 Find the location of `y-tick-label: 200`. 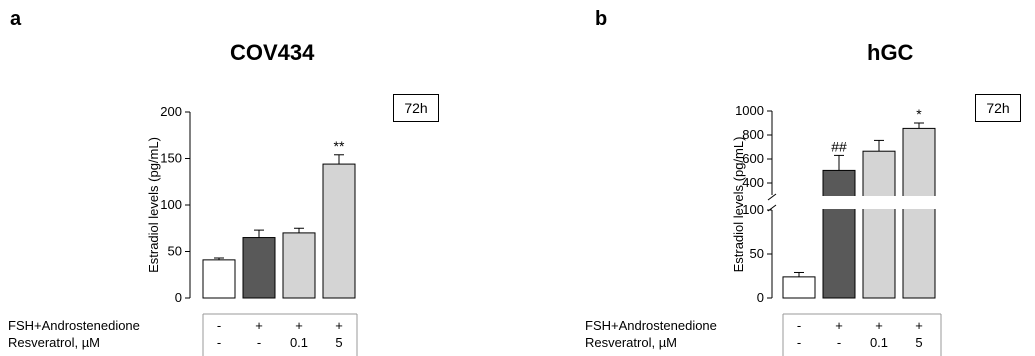

y-tick-label: 200 is located at coordinates (171, 111).